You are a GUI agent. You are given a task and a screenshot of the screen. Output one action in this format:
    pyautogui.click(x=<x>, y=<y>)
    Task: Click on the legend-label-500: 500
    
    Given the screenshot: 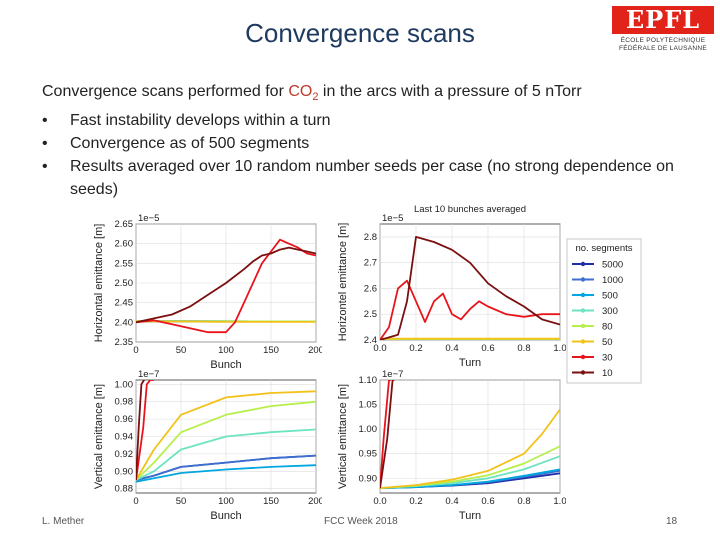 What is the action you would take?
    pyautogui.click(x=610, y=296)
    